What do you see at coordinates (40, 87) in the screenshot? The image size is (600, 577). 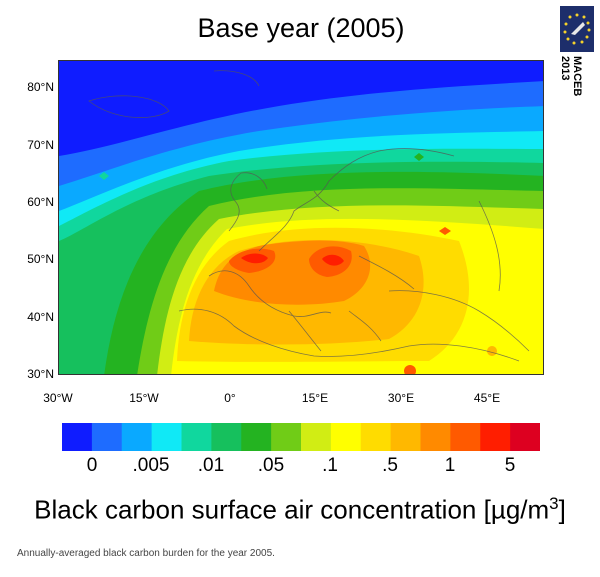 I see `lat-label-80n: 80°N` at bounding box center [40, 87].